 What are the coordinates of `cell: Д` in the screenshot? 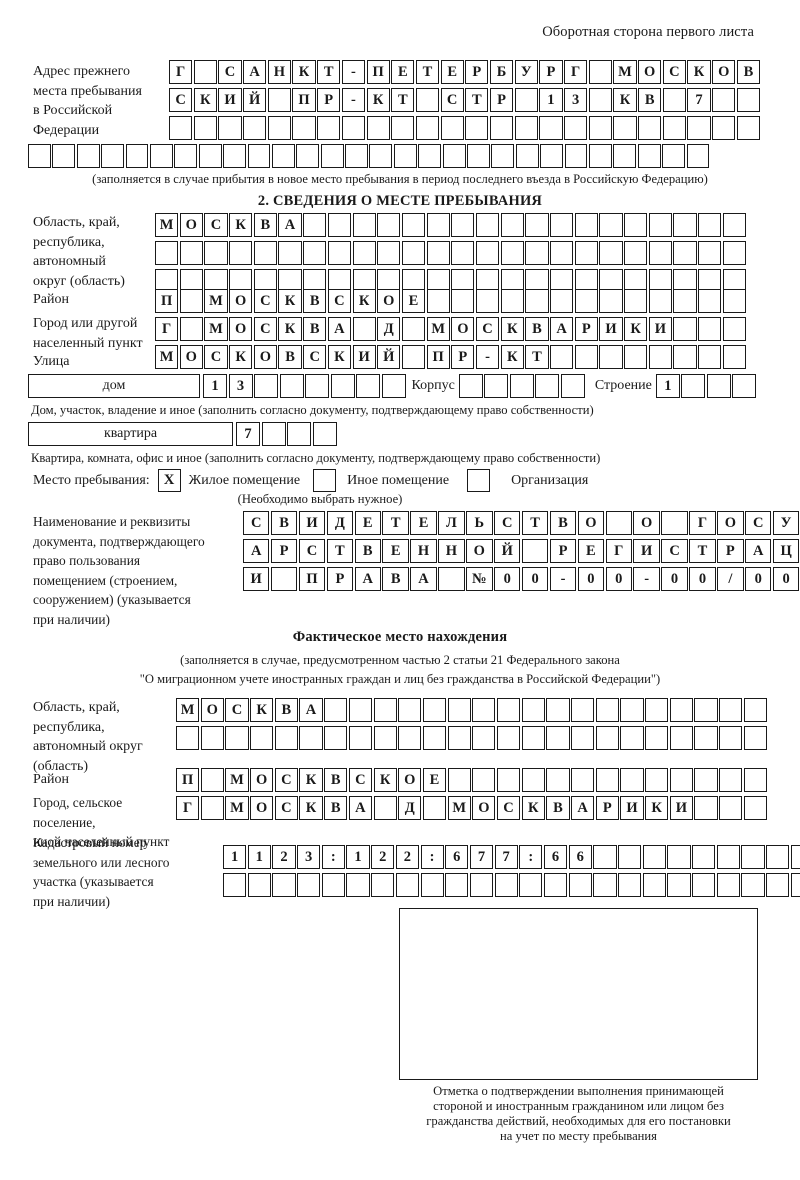 It's located at (340, 523).